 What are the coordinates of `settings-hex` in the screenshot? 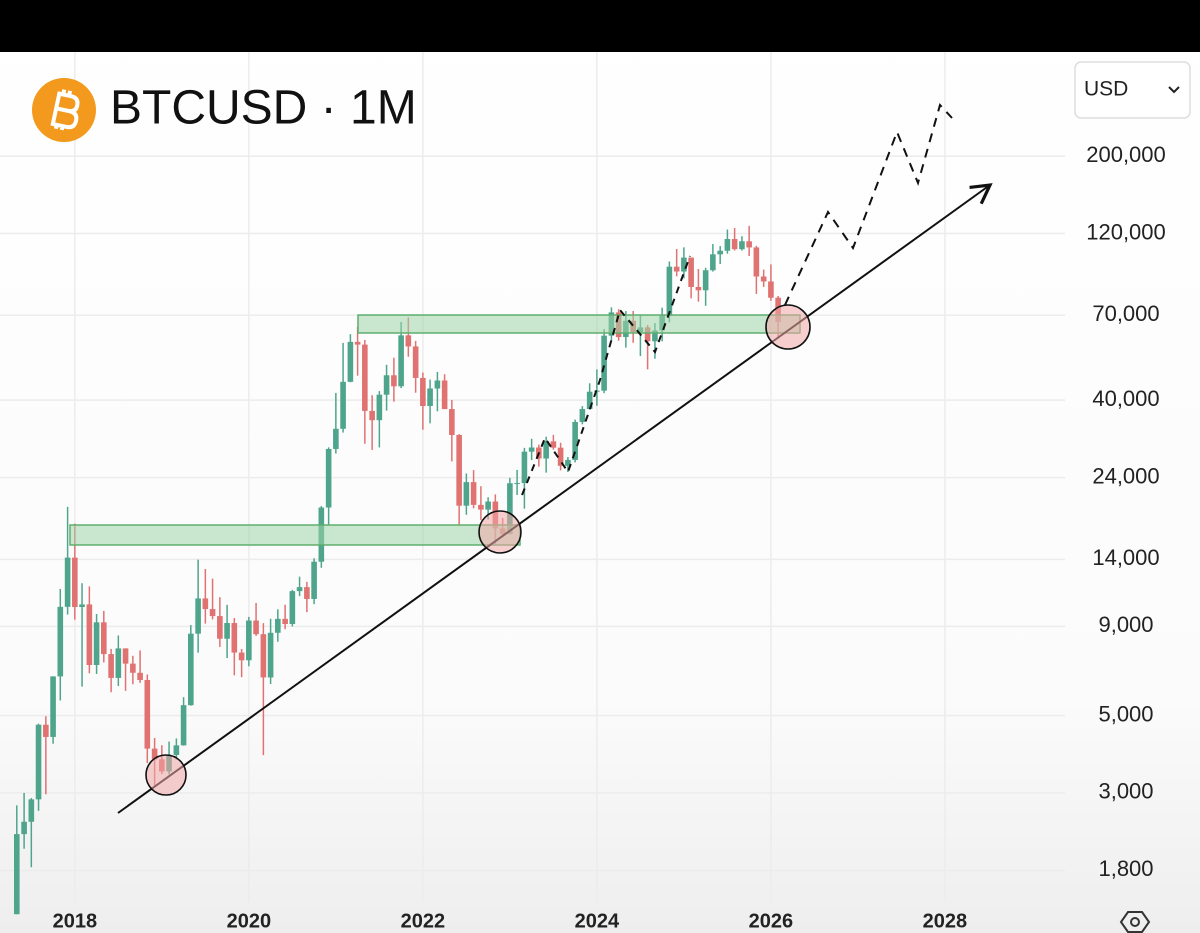 It's located at (1135, 922).